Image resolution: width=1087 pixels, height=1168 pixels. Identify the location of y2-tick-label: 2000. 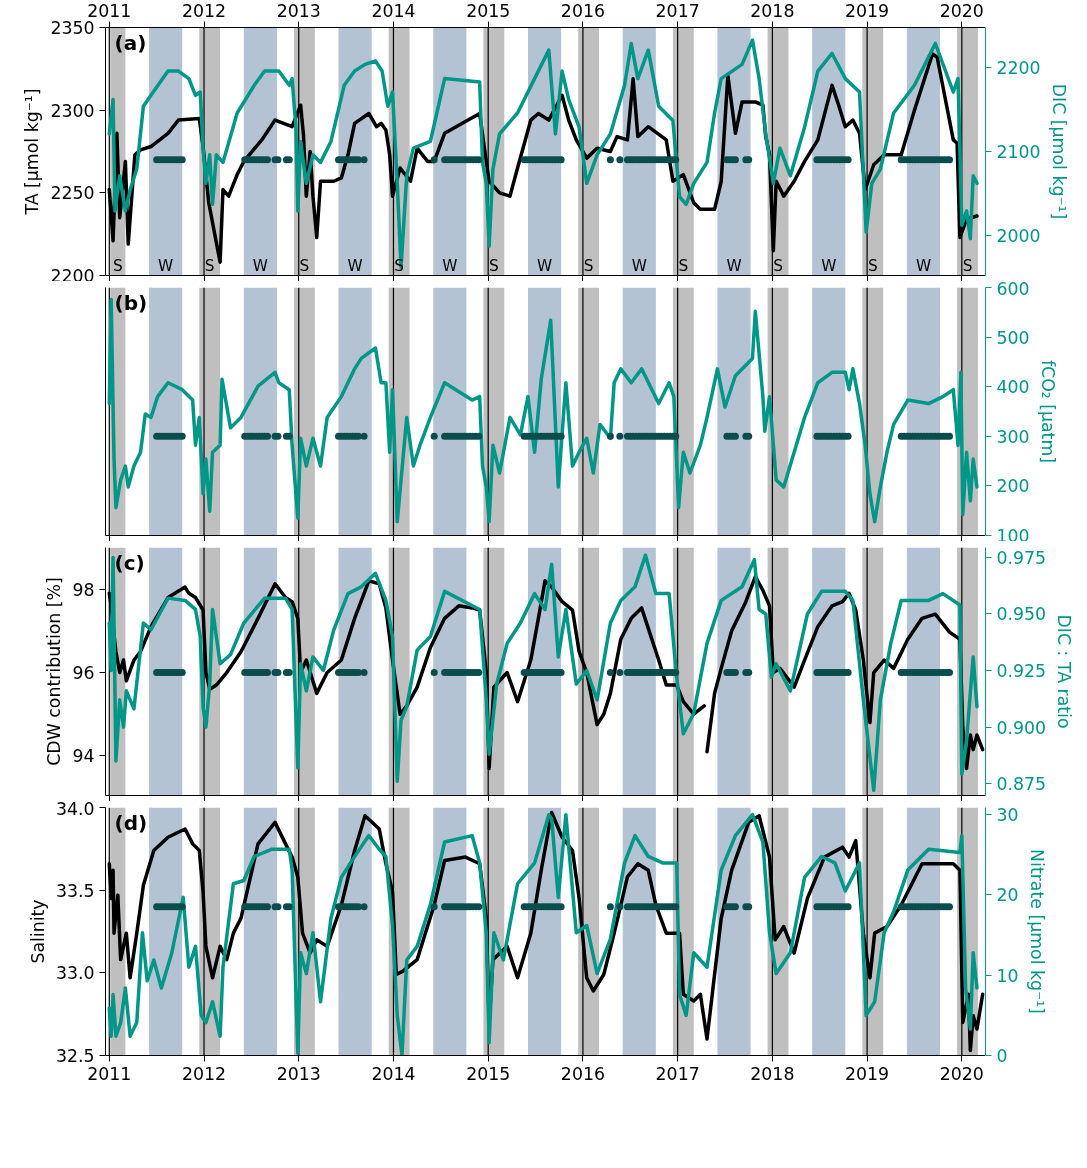
(1018, 235).